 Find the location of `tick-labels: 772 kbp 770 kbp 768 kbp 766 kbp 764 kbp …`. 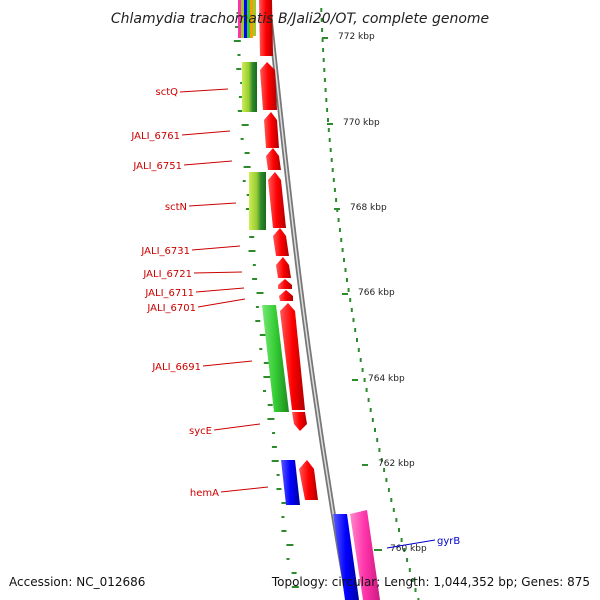

tick-labels: 772 kbp 770 kbp 768 kbp 766 kbp 764 kbp … is located at coordinates (382, 293).